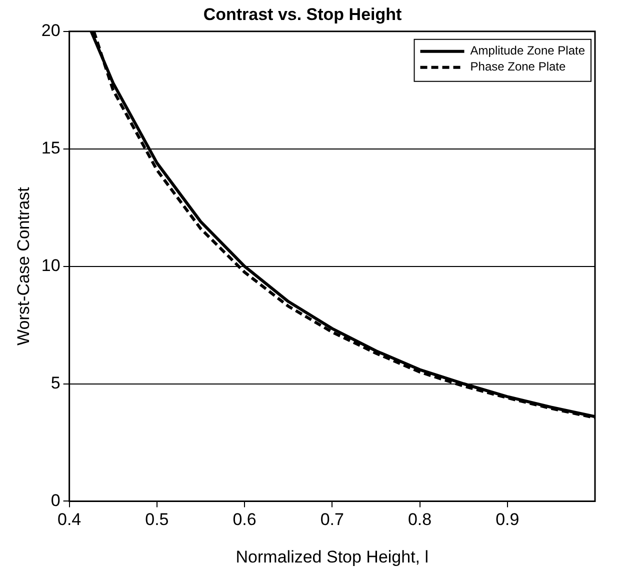  What do you see at coordinates (332, 520) in the screenshot?
I see `x-tick-label: 0.7` at bounding box center [332, 520].